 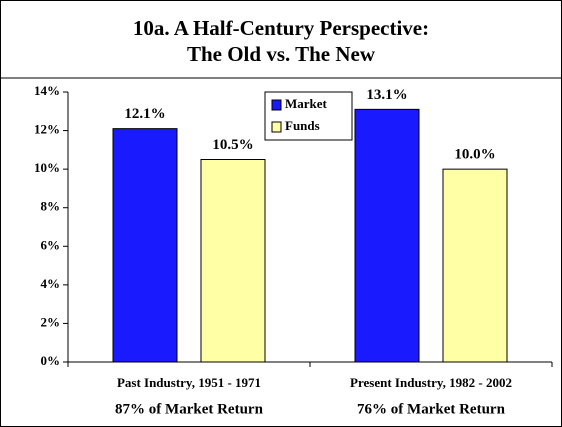 I want to click on data-label: 13.1%, so click(x=386, y=95).